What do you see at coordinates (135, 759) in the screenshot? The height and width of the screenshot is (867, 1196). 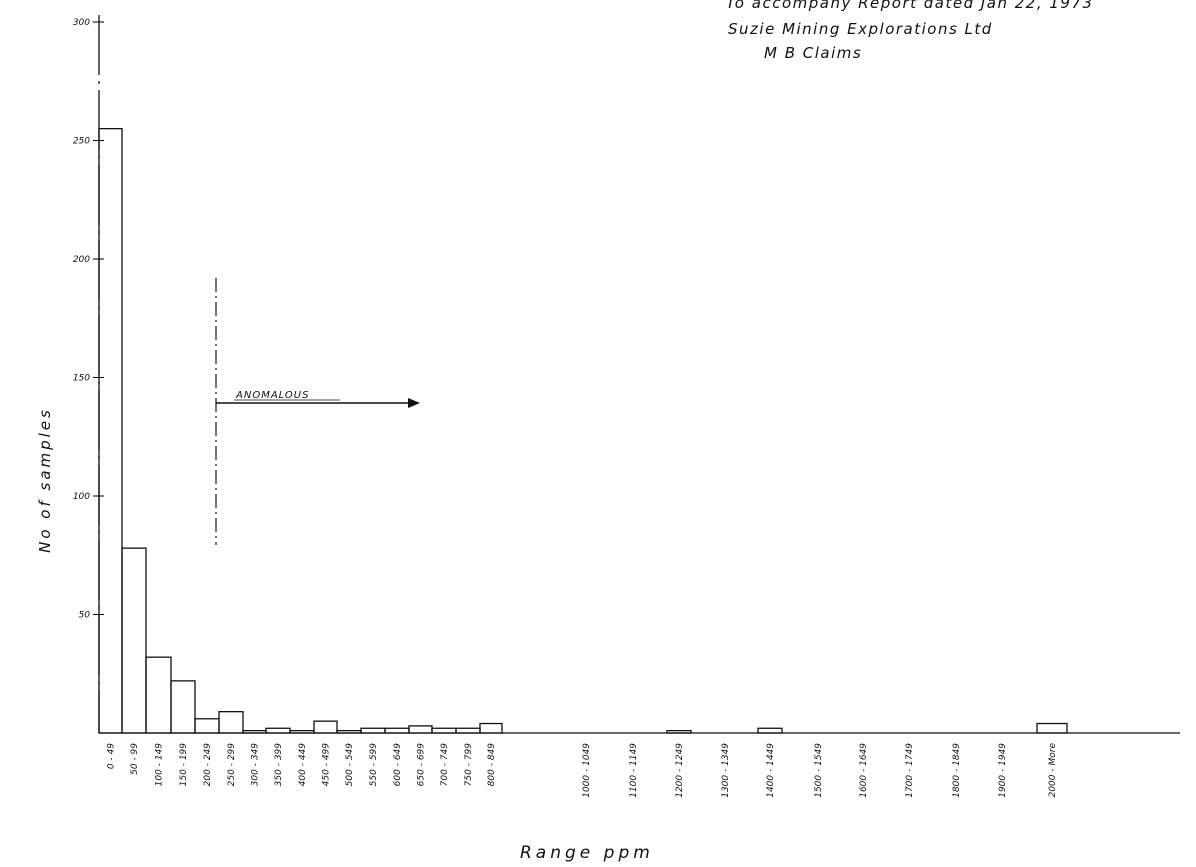 I see `x-tick-label: 50 - 99` at bounding box center [135, 759].